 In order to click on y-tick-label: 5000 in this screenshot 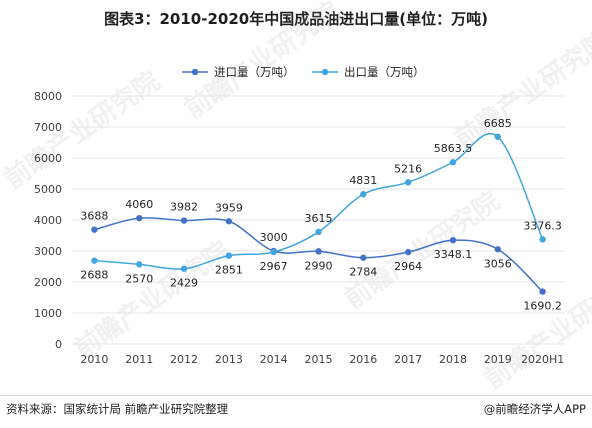, I will do `click(48, 189)`.